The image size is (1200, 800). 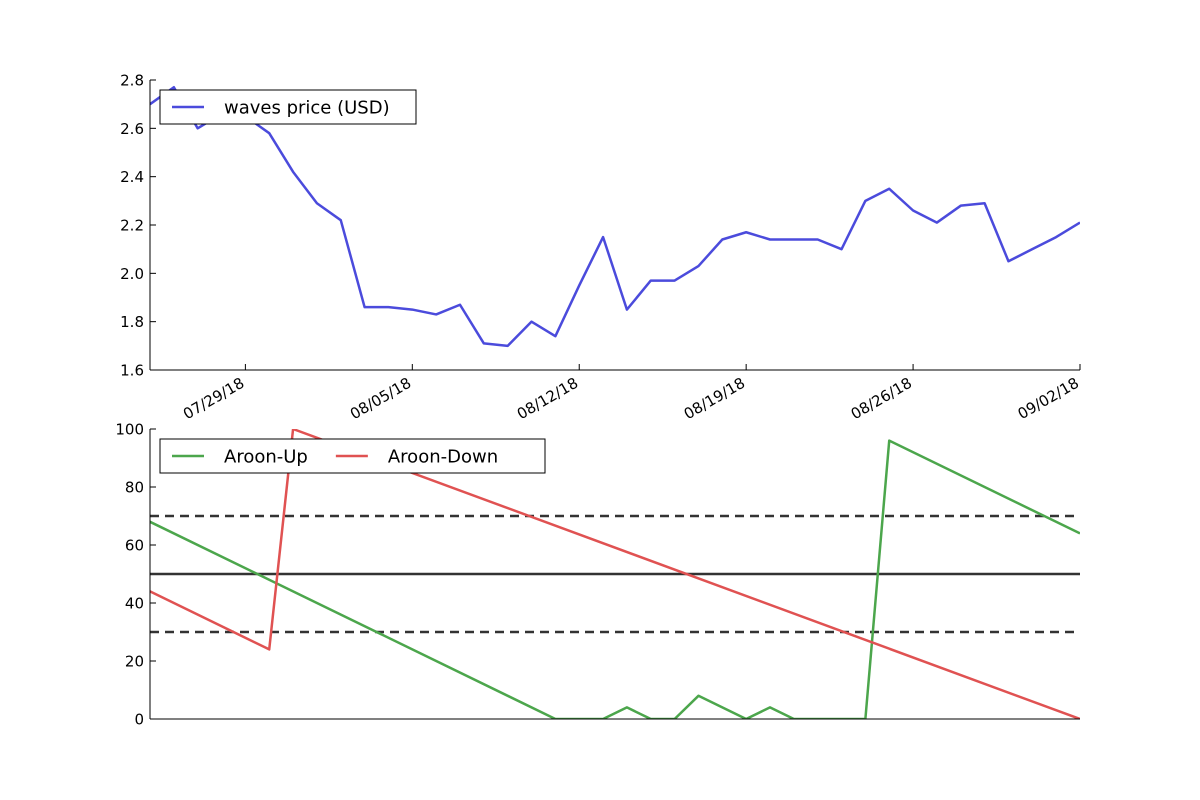 What do you see at coordinates (134, 662) in the screenshot?
I see `y-tick-label: 20` at bounding box center [134, 662].